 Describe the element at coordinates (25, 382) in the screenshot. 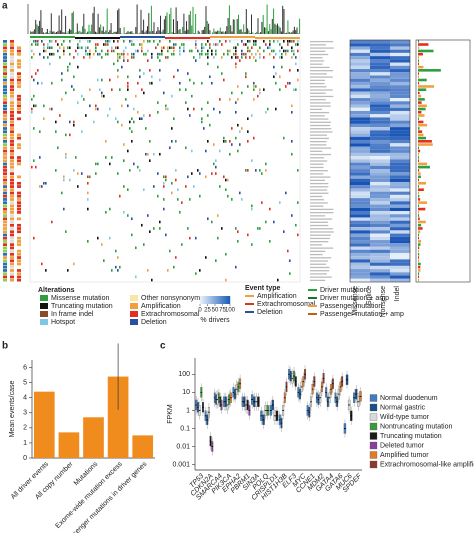

I see `y-tick-label: 5` at that location.